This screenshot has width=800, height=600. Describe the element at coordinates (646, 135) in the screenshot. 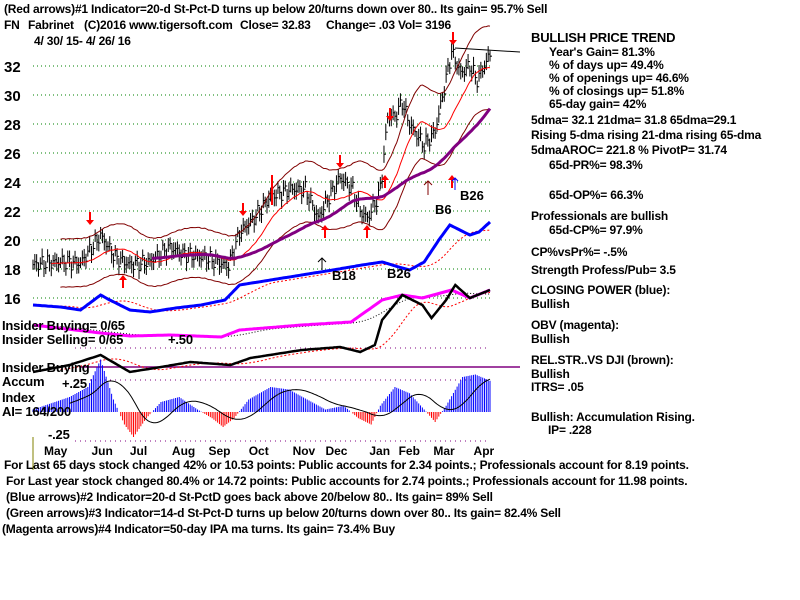

I see `dma-rising: Rising 5-dma rising 21-dma rising 65-dma` at that location.